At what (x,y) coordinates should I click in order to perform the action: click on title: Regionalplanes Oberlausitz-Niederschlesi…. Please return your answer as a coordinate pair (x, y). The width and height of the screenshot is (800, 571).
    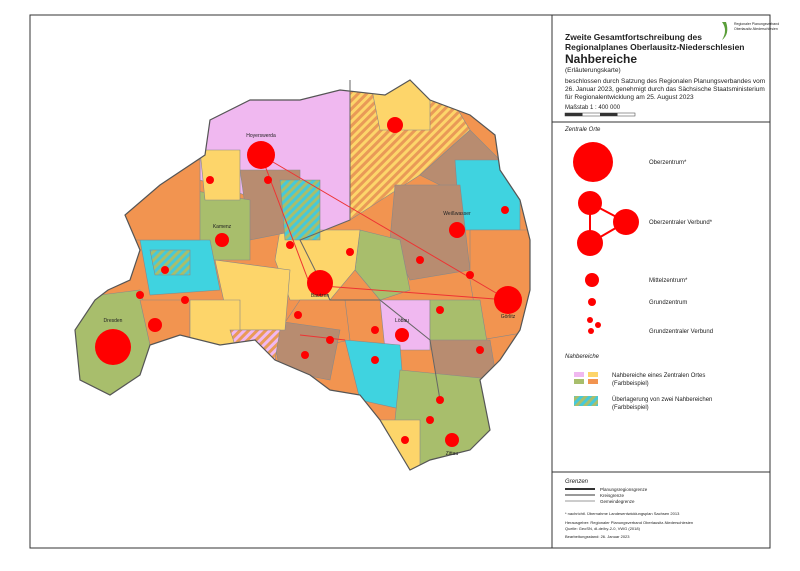
    Looking at the image, I should click on (655, 47).